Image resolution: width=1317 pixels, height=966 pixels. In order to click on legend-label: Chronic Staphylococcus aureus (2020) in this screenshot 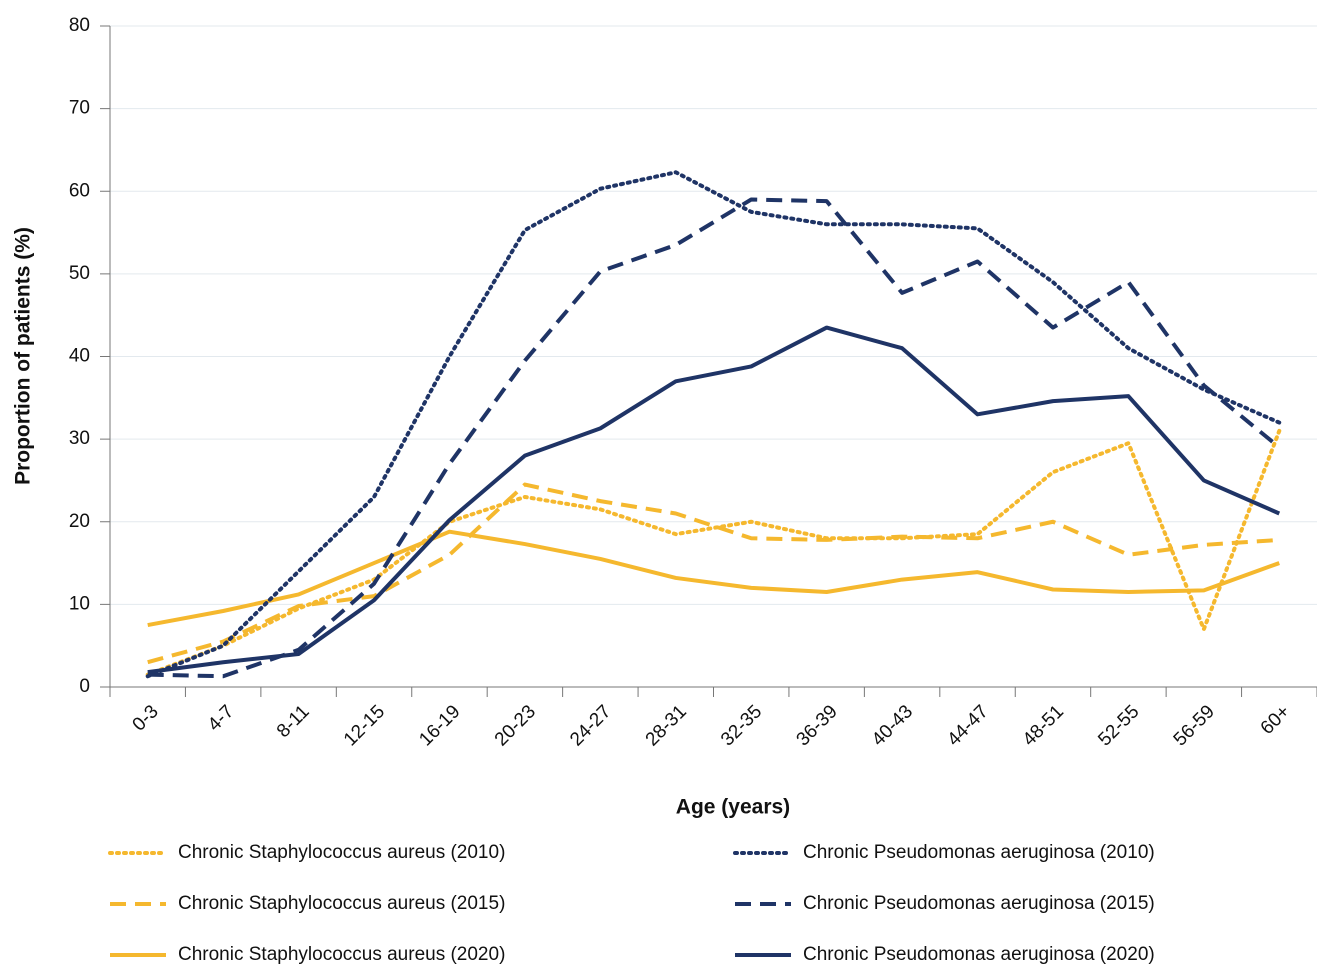, I will do `click(341, 954)`.